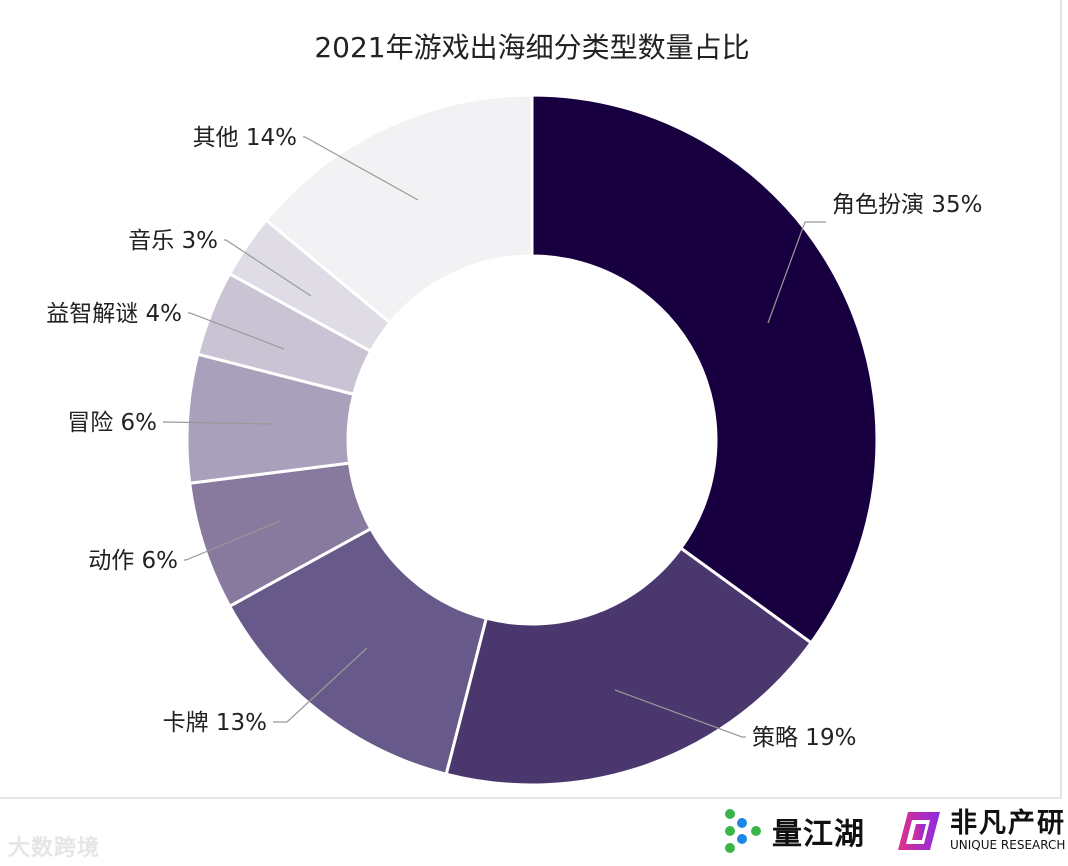  What do you see at coordinates (133, 561) in the screenshot?
I see `slice-label-4: 动作 6%` at bounding box center [133, 561].